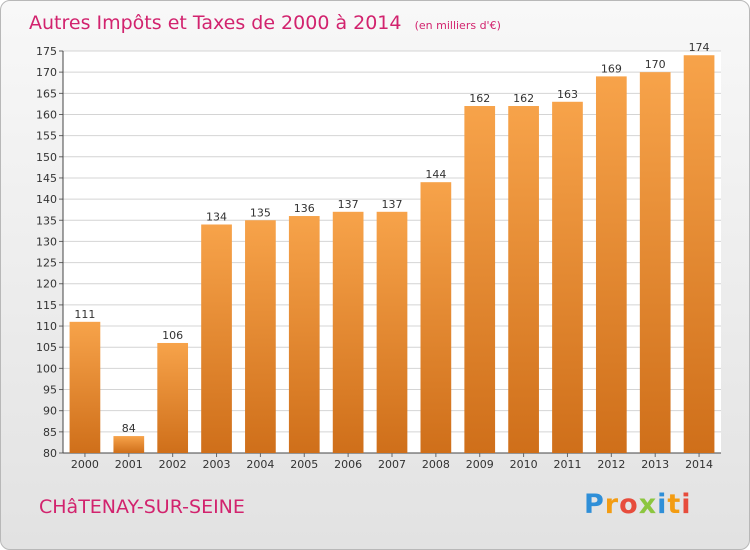 The image size is (750, 550). What do you see at coordinates (594, 504) in the screenshot?
I see `brand-letter: P` at bounding box center [594, 504].